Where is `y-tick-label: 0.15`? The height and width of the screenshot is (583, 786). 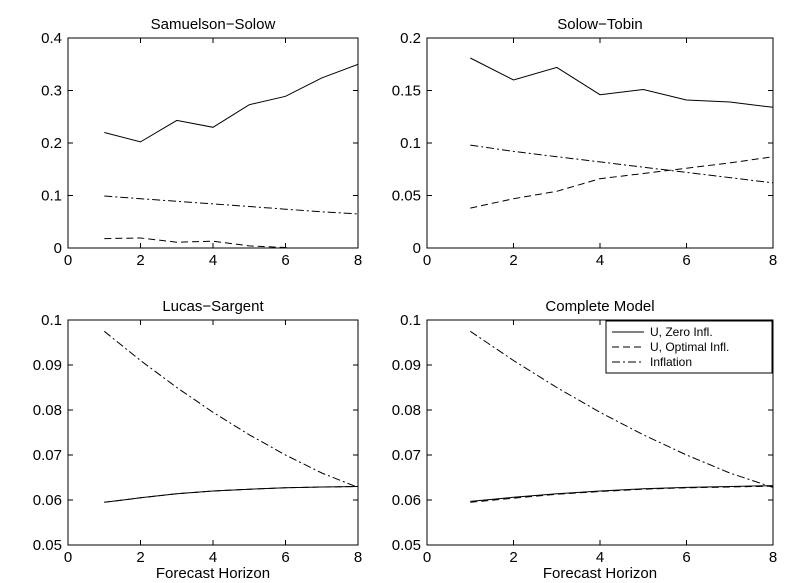 y-tick-label: 0.15 is located at coordinates (406, 91).